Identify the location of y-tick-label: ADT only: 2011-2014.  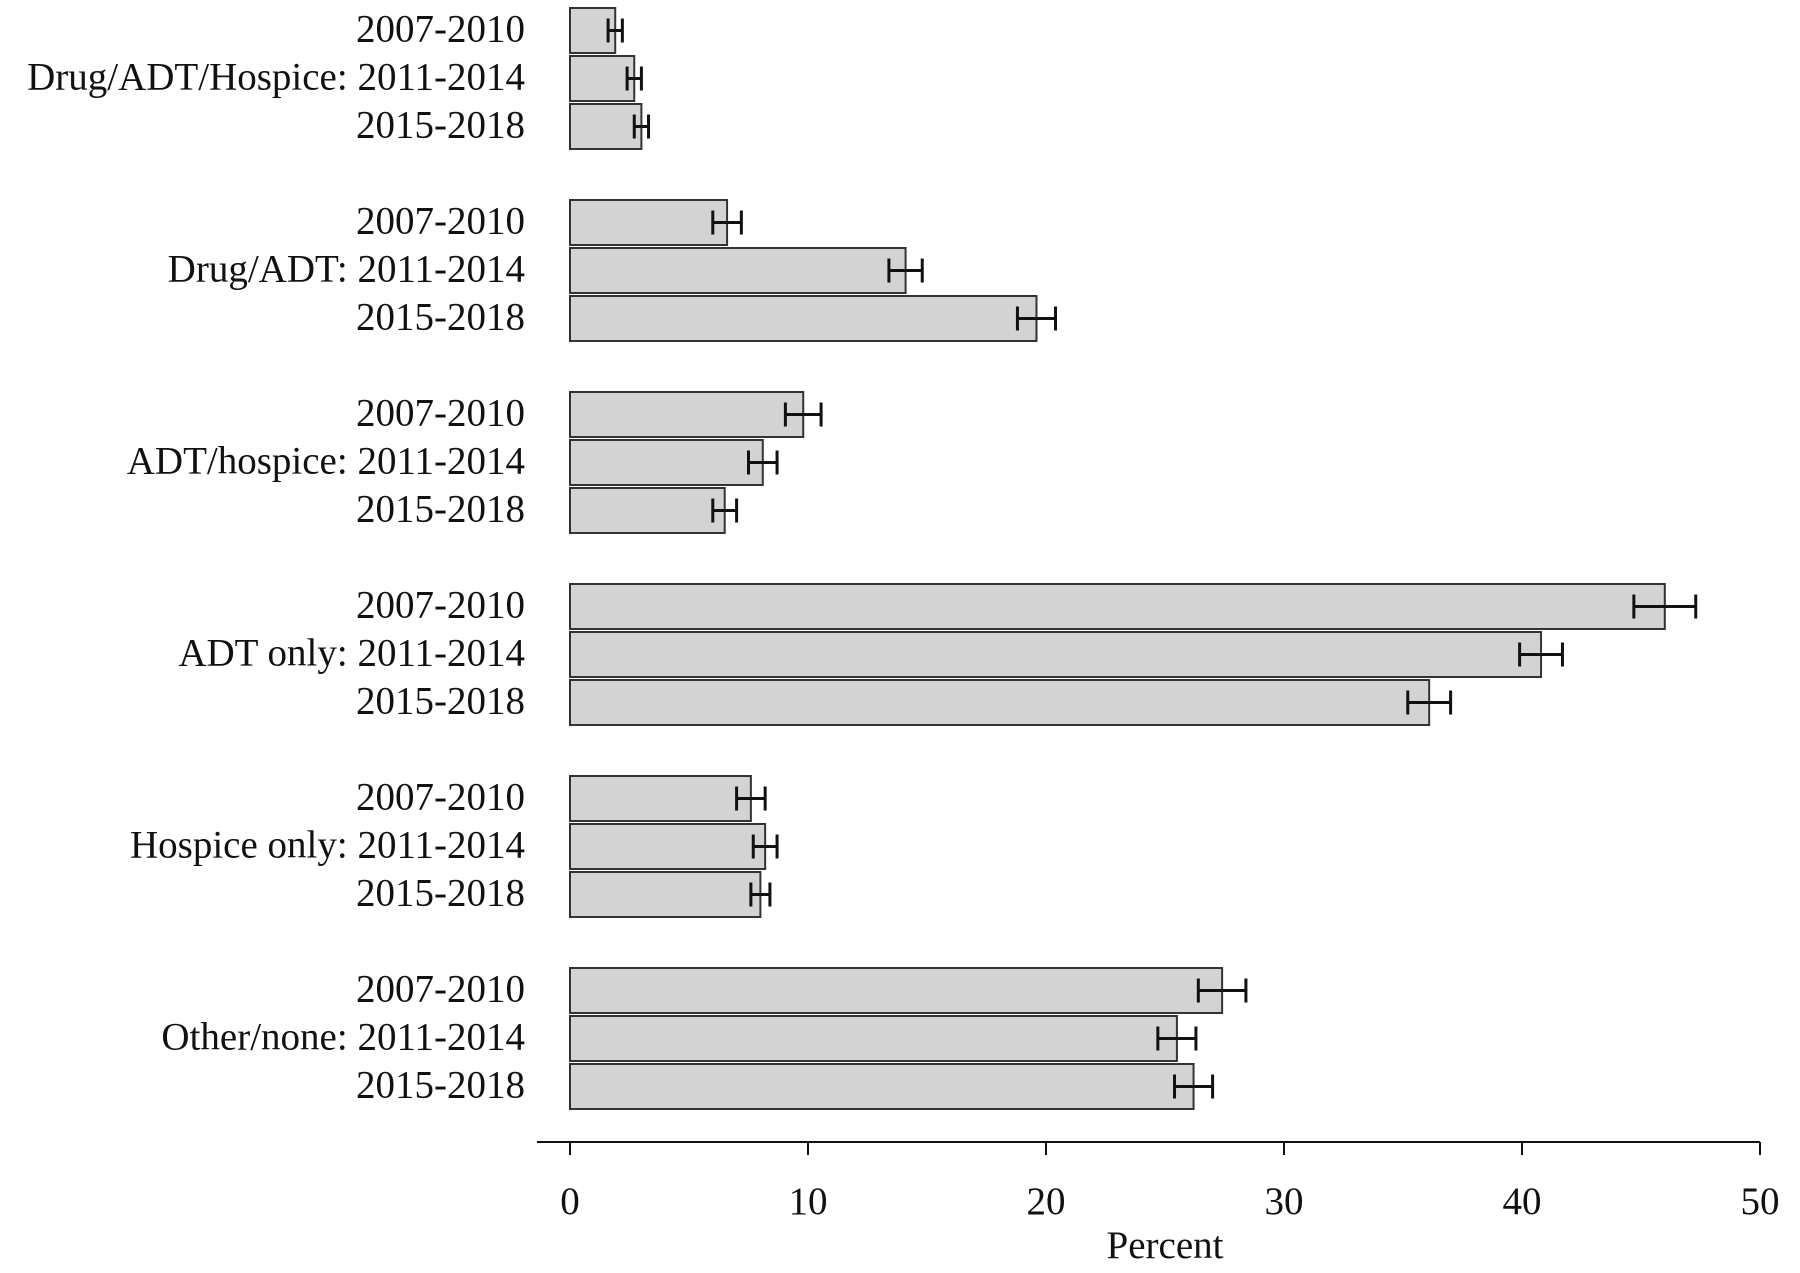
(351, 652).